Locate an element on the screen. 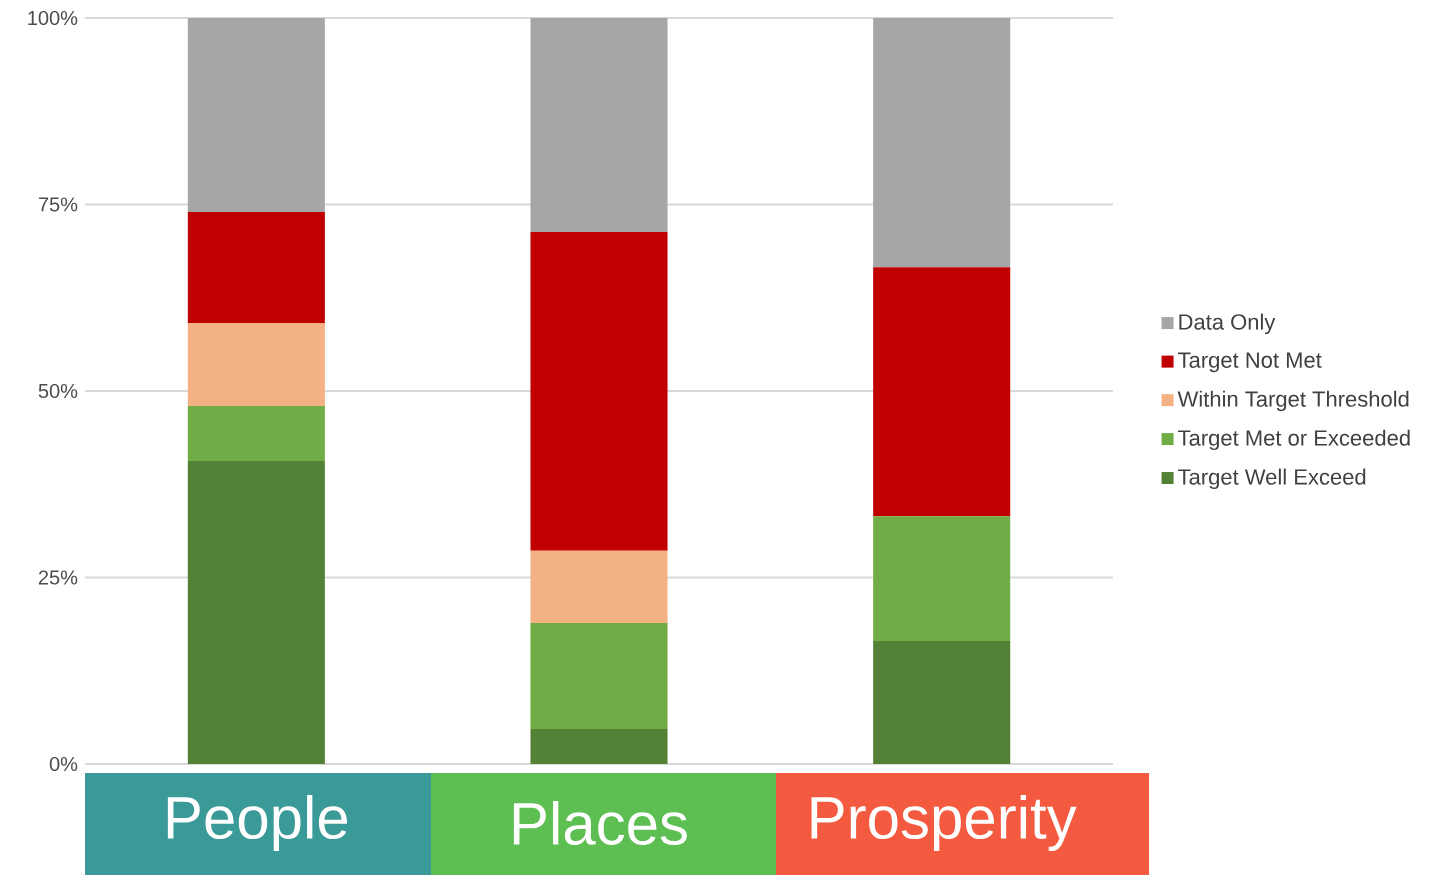 This screenshot has width=1438, height=875. x-tick-label: Places is located at coordinates (600, 823).